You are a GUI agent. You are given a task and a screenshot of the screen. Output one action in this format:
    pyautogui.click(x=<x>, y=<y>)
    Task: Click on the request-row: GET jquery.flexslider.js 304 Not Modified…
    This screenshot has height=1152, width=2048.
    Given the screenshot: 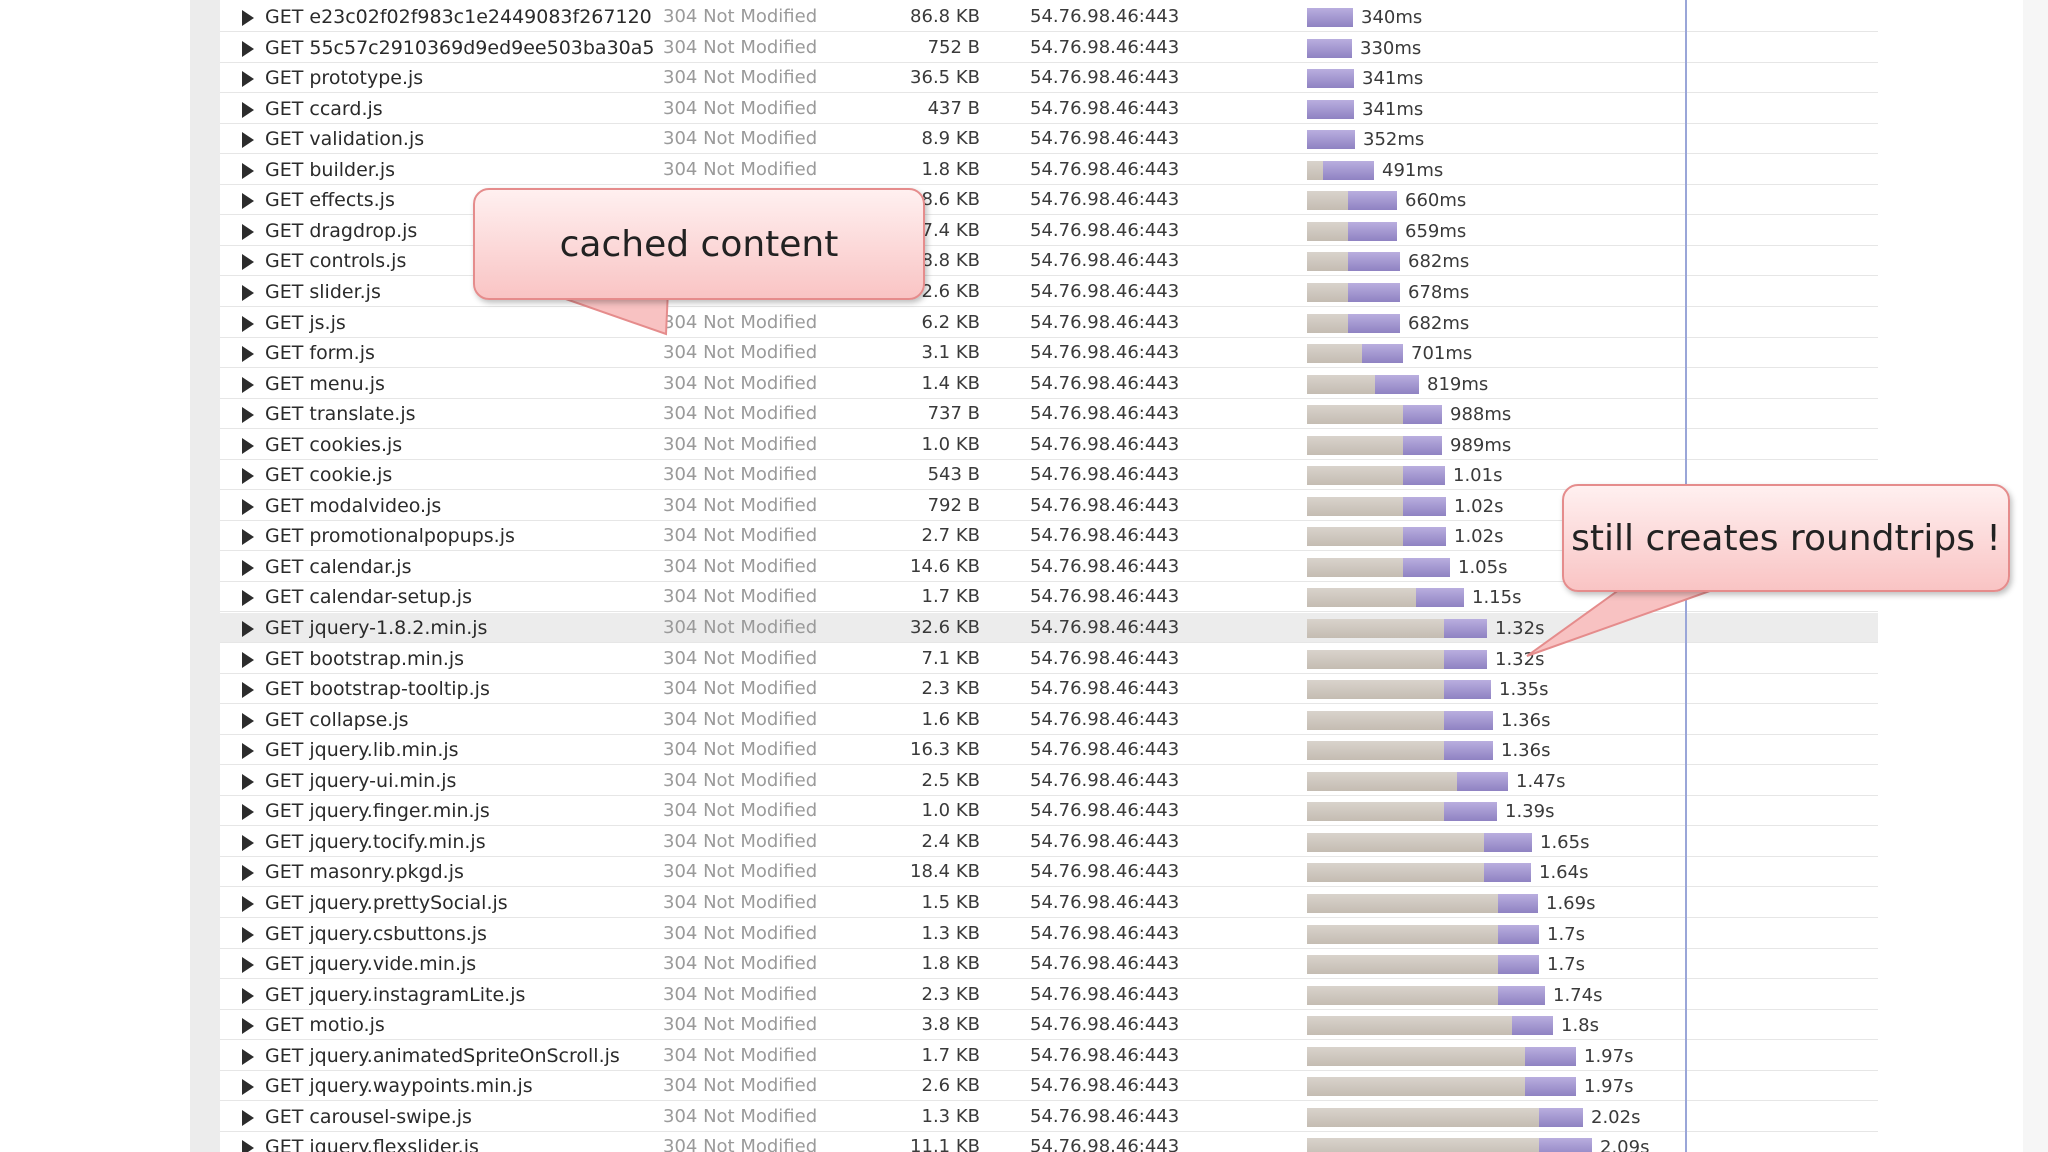 What is the action you would take?
    pyautogui.click(x=1049, y=1142)
    